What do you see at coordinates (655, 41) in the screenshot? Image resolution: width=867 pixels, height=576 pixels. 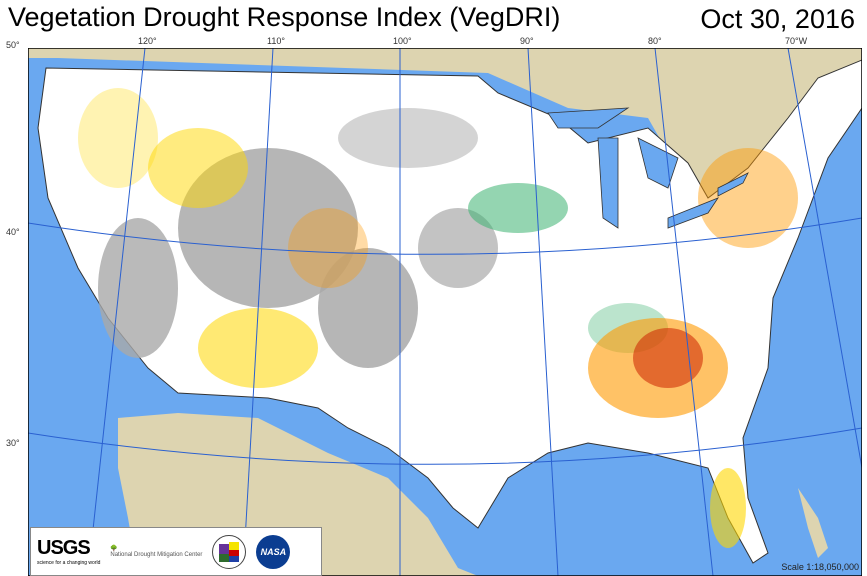 I see `lon-label: 80°` at bounding box center [655, 41].